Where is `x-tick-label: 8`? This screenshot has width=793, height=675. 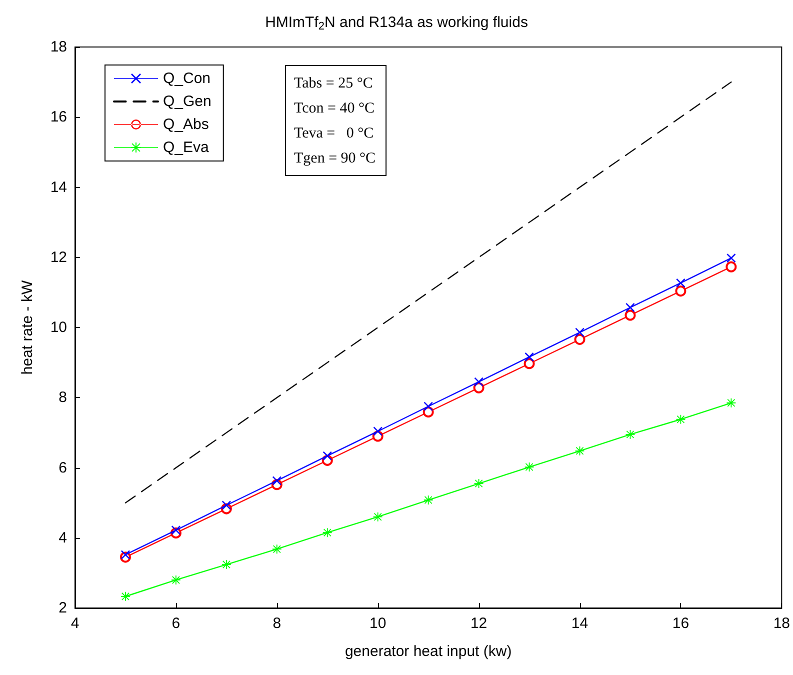 x-tick-label: 8 is located at coordinates (277, 623).